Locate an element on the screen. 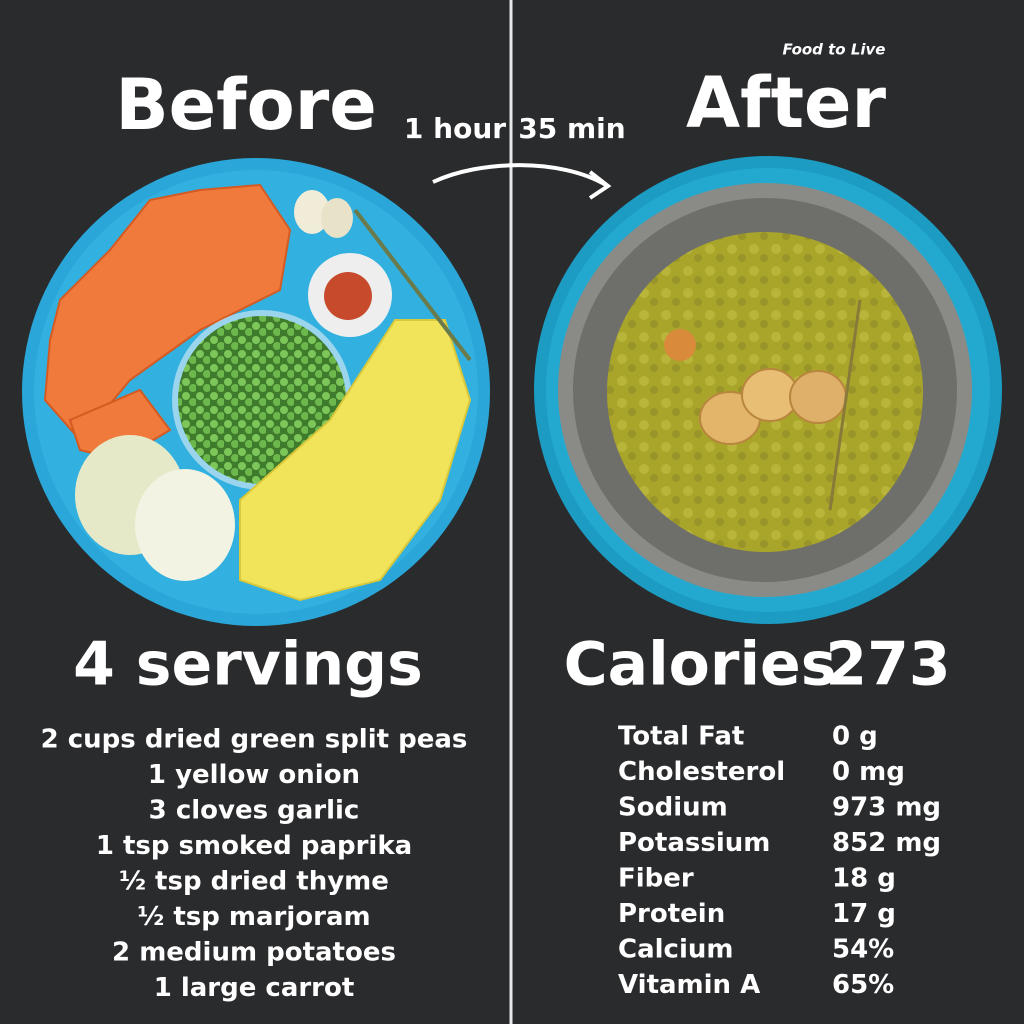  time-hours: 1 hour is located at coordinates (455, 128).